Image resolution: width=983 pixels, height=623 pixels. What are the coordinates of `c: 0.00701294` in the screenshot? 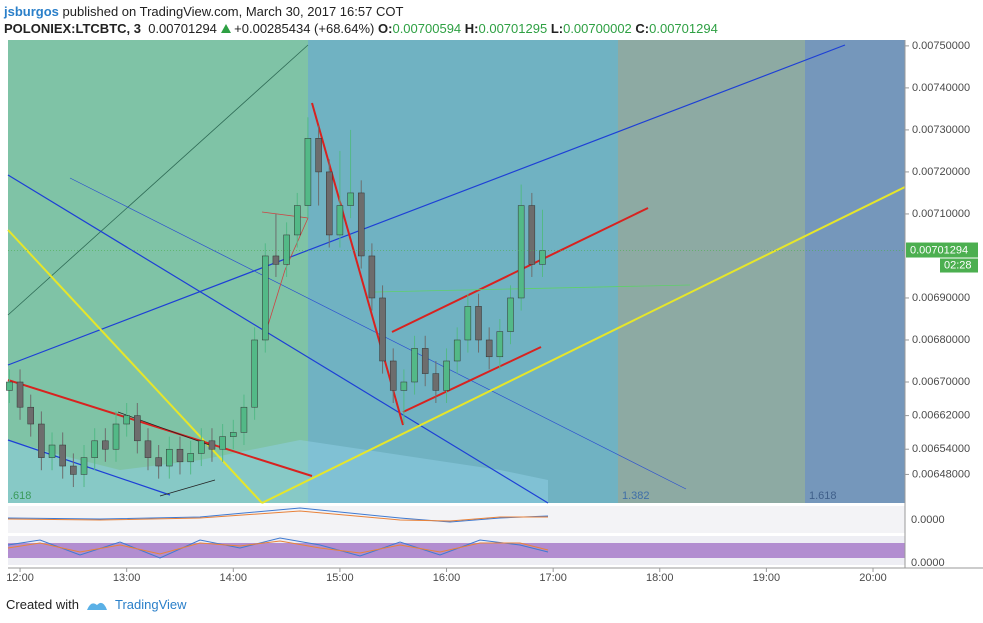 It's located at (683, 28).